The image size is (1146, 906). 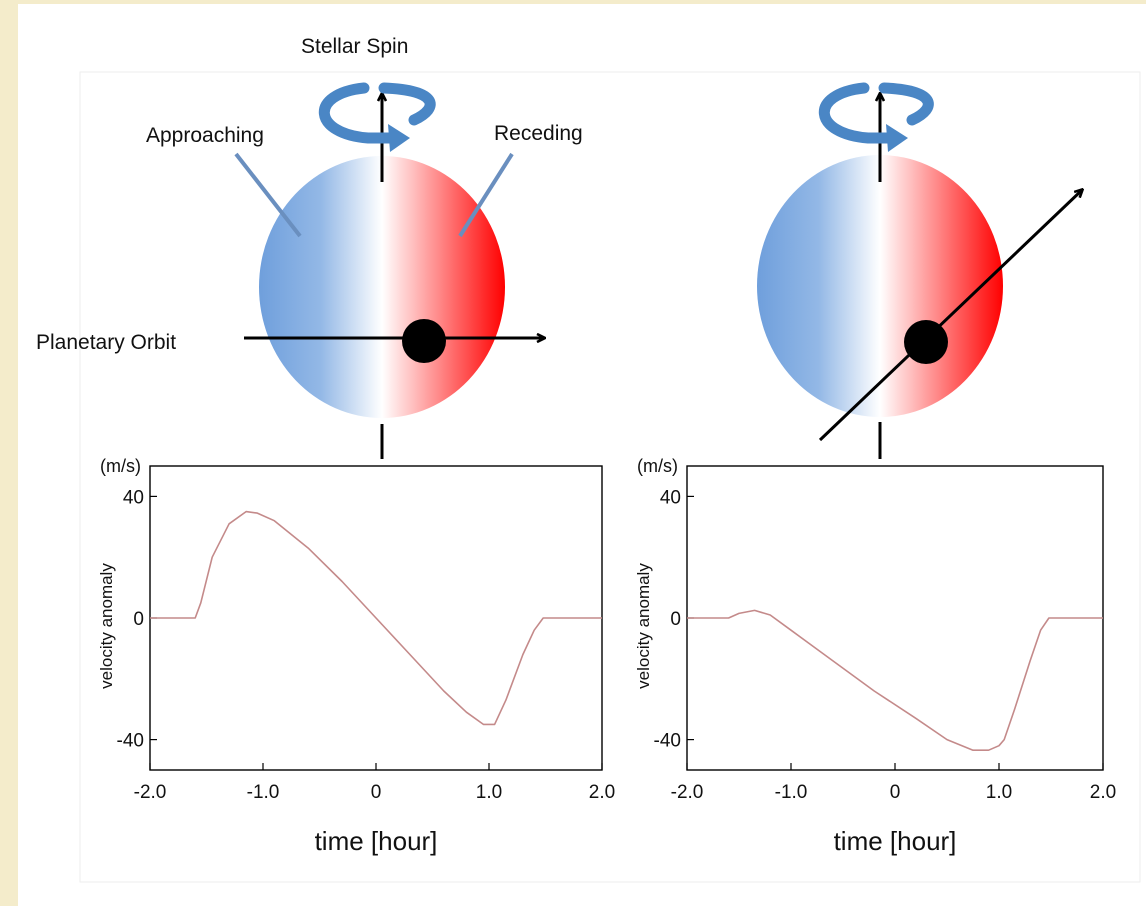 I want to click on stellar-spin-label: Stellar Spin, so click(x=354, y=46).